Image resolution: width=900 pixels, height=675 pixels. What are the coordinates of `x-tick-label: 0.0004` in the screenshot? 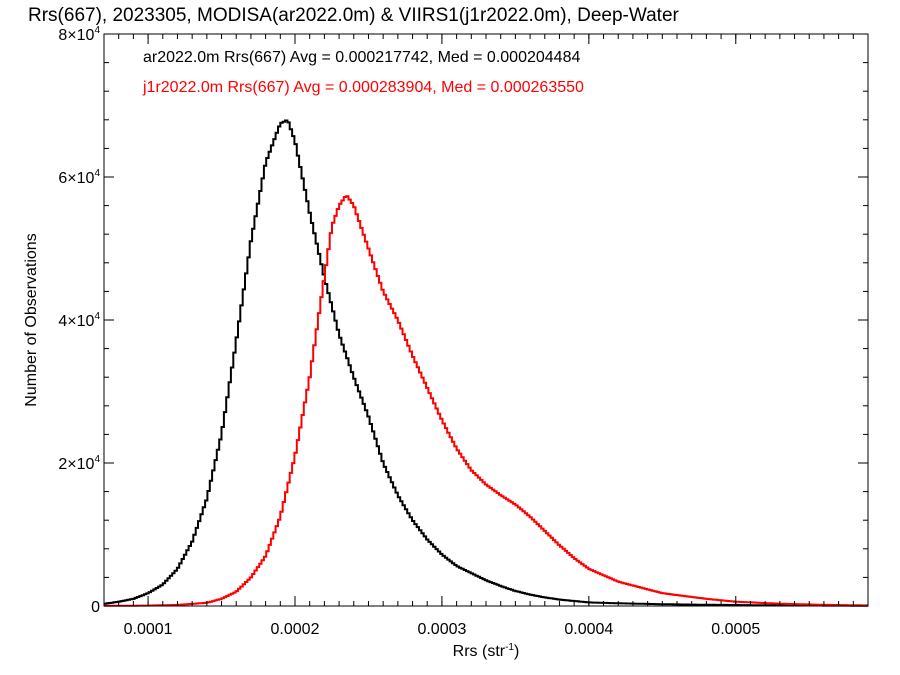 It's located at (588, 629).